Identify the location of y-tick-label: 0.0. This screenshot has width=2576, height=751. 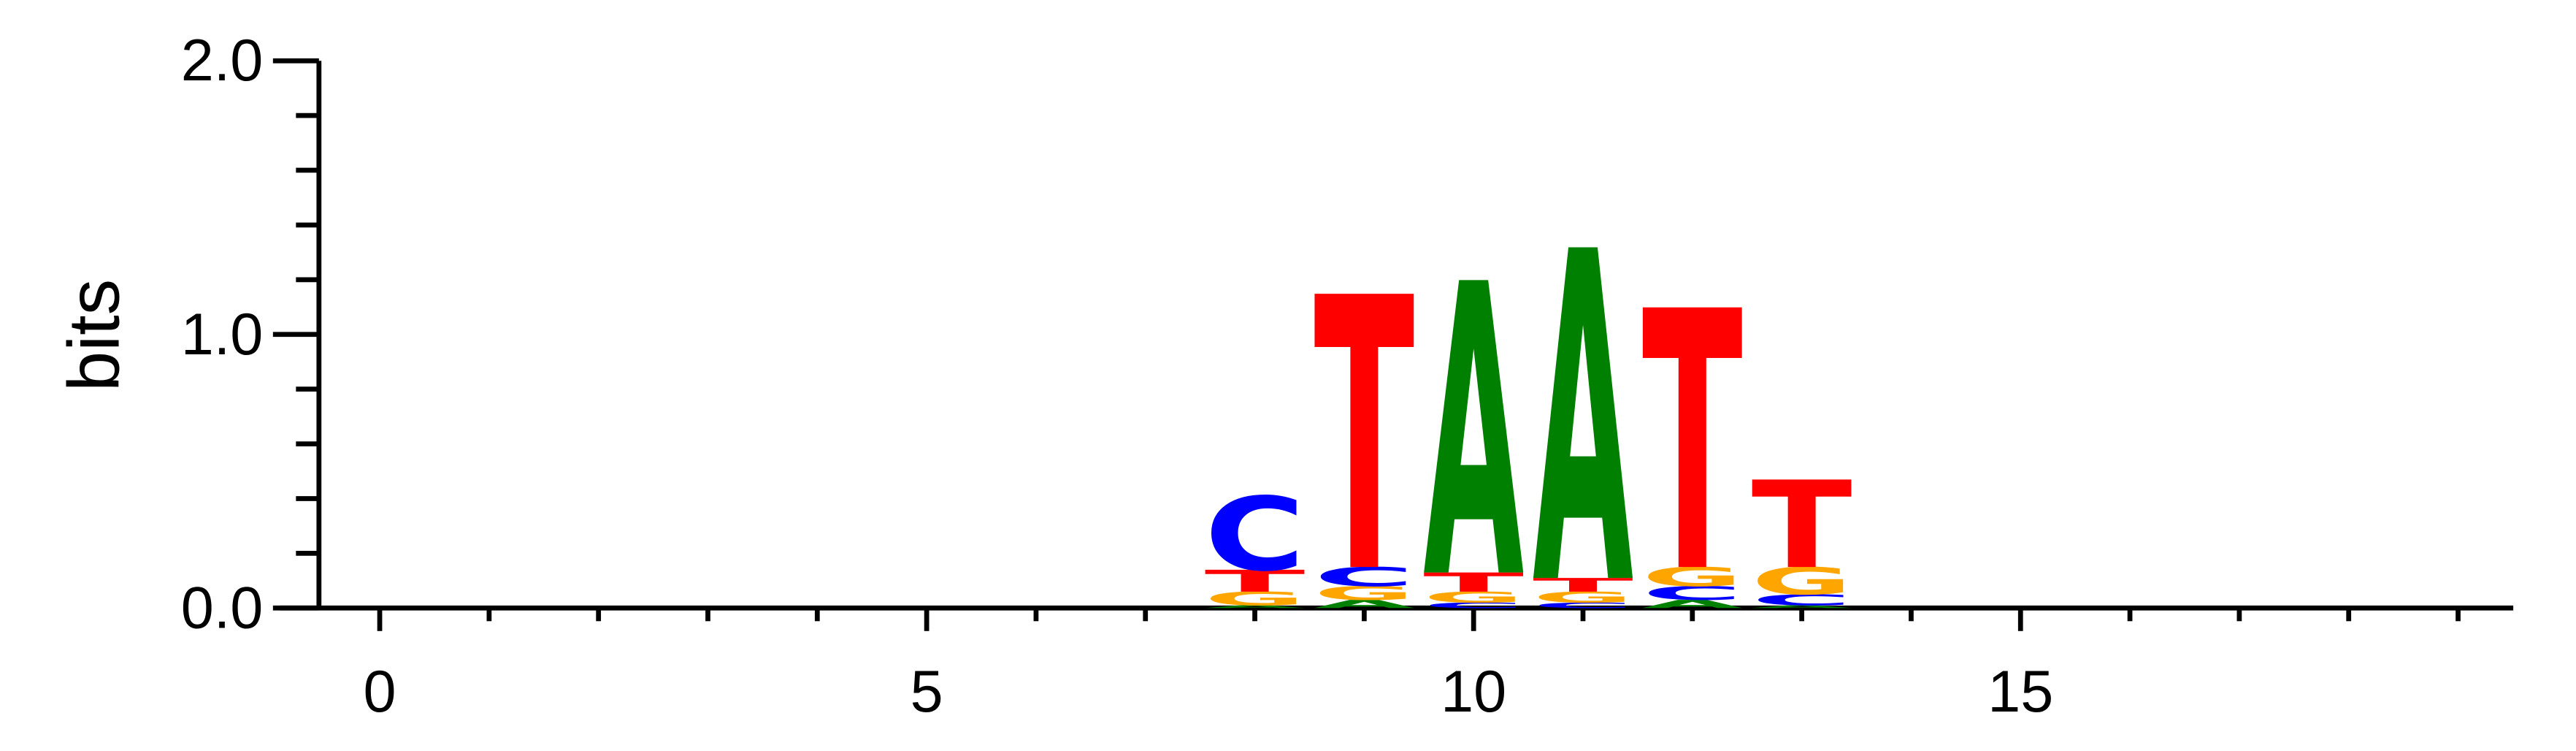
(222, 608).